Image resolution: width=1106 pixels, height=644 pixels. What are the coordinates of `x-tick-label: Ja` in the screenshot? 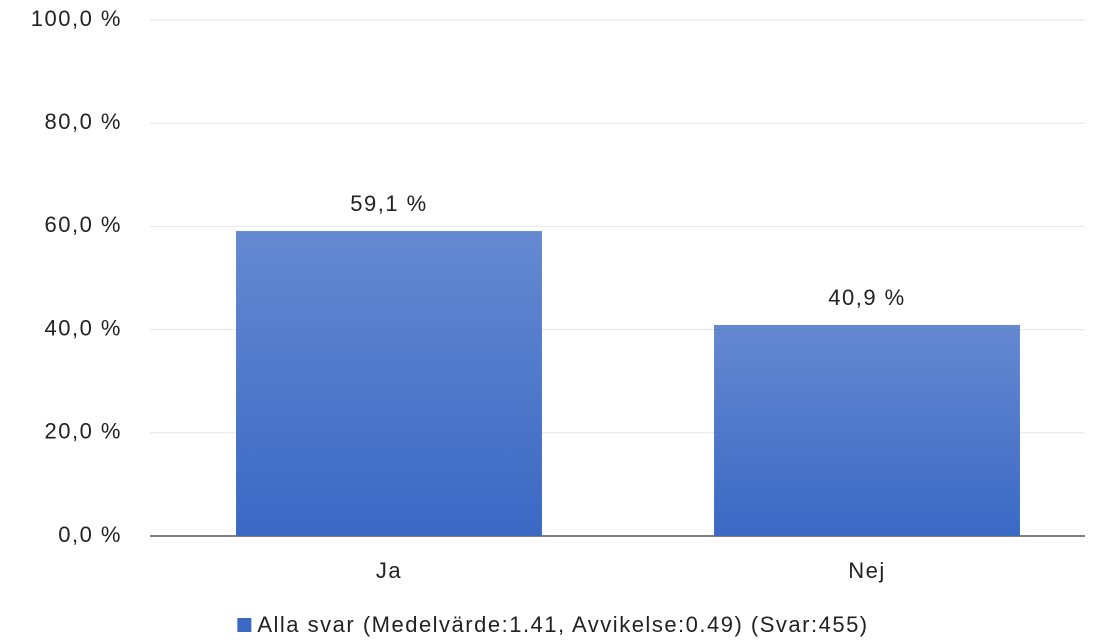 It's located at (389, 570).